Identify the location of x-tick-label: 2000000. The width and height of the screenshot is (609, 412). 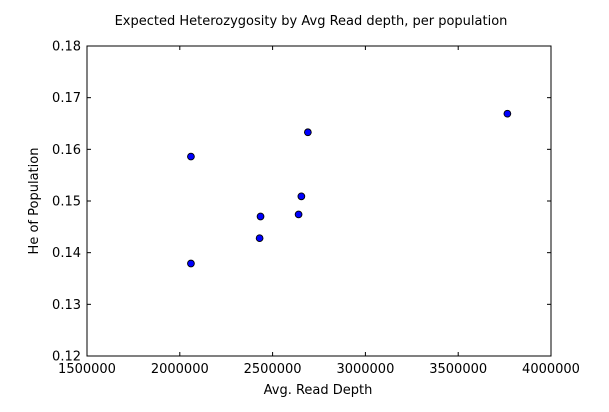
(180, 369).